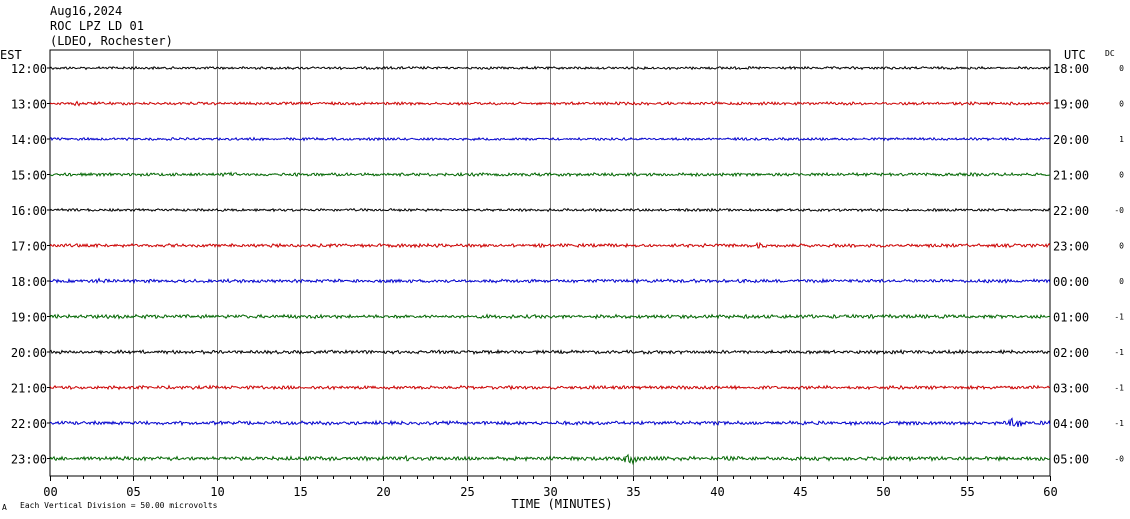  I want to click on row-label-utc: 20:00, so click(1071, 140).